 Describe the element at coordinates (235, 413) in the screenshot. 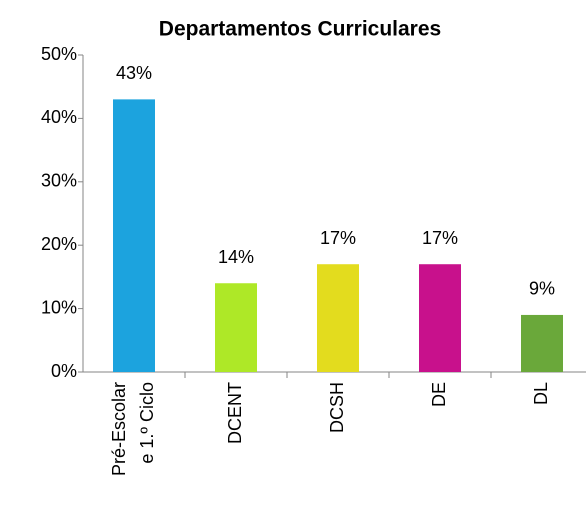

I see `x-tick-label: DCENT` at that location.